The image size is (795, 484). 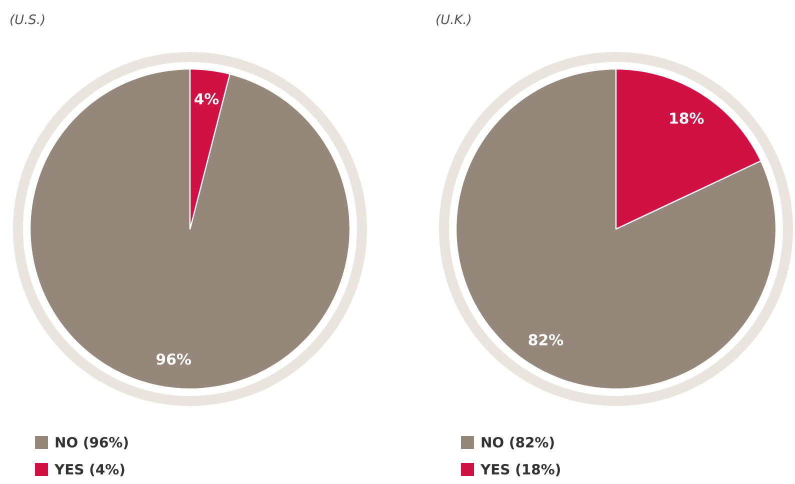 I want to click on chart-title: (U.K.), so click(x=453, y=20).